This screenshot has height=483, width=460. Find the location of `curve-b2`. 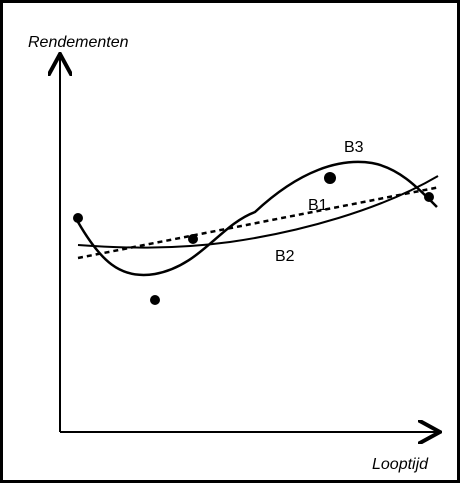

curve-b2 is located at coordinates (258, 212).